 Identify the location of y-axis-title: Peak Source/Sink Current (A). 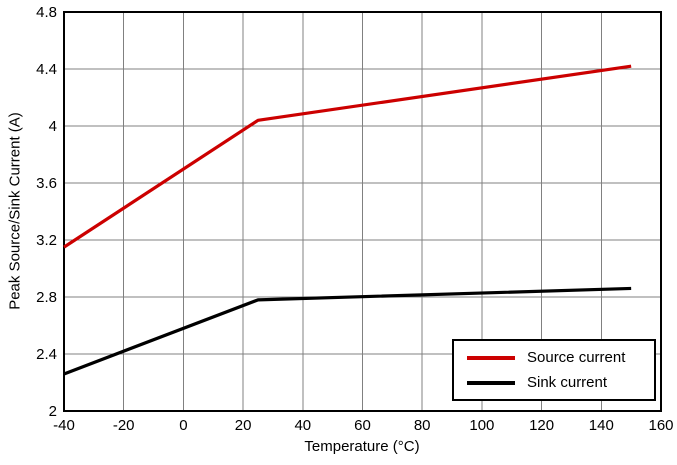
(15, 211).